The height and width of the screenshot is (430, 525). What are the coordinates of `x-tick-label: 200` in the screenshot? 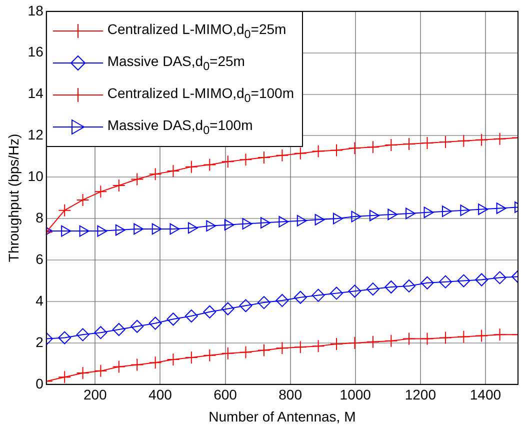 It's located at (95, 394).